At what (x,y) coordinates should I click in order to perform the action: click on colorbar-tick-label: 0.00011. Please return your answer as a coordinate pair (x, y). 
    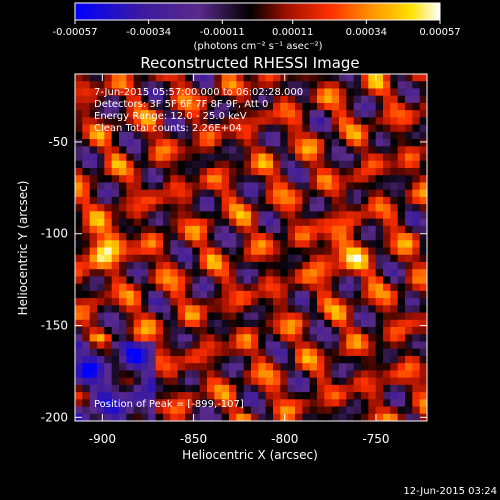
    Looking at the image, I should click on (292, 32).